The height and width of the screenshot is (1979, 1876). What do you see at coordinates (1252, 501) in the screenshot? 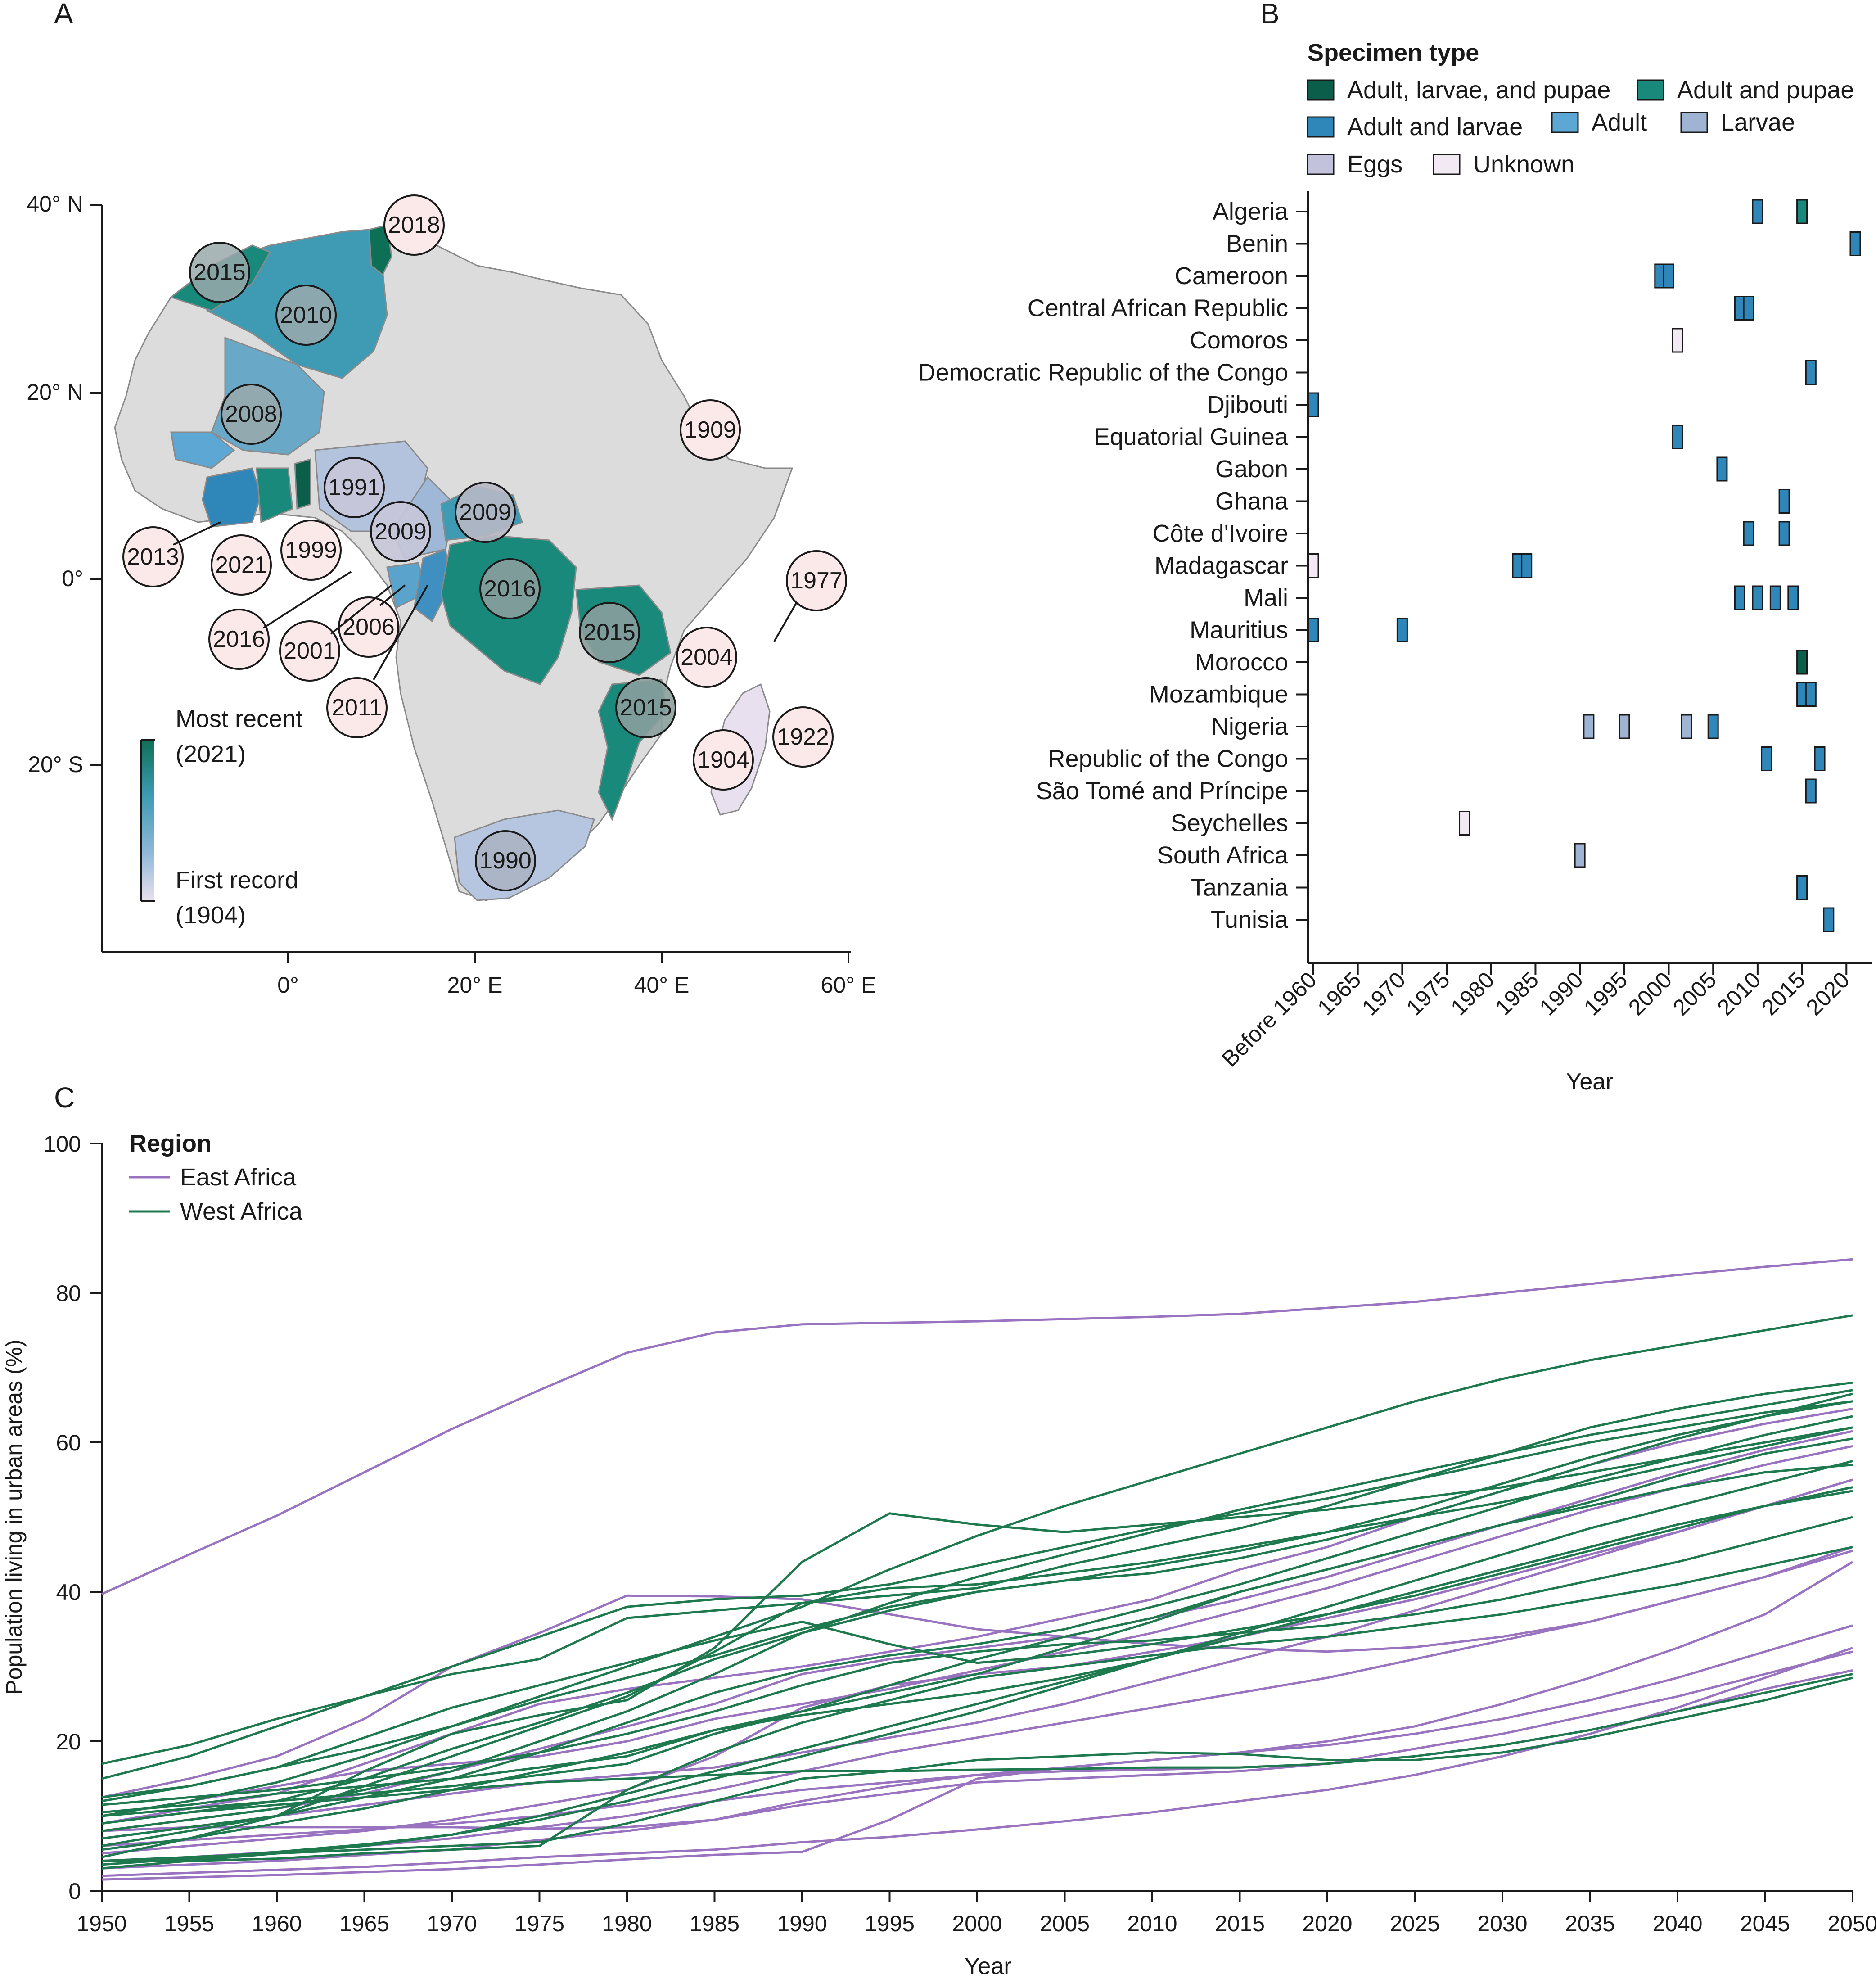
I see `country-label: Ghana` at bounding box center [1252, 501].